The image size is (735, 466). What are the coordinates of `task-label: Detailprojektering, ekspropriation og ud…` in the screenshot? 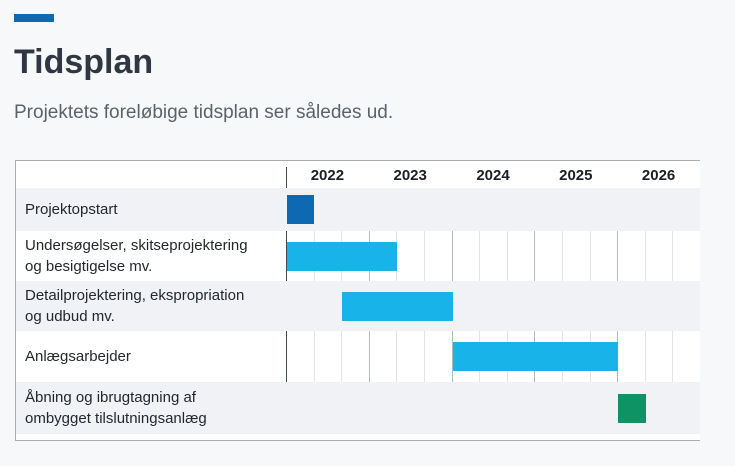 It's located at (135, 306).